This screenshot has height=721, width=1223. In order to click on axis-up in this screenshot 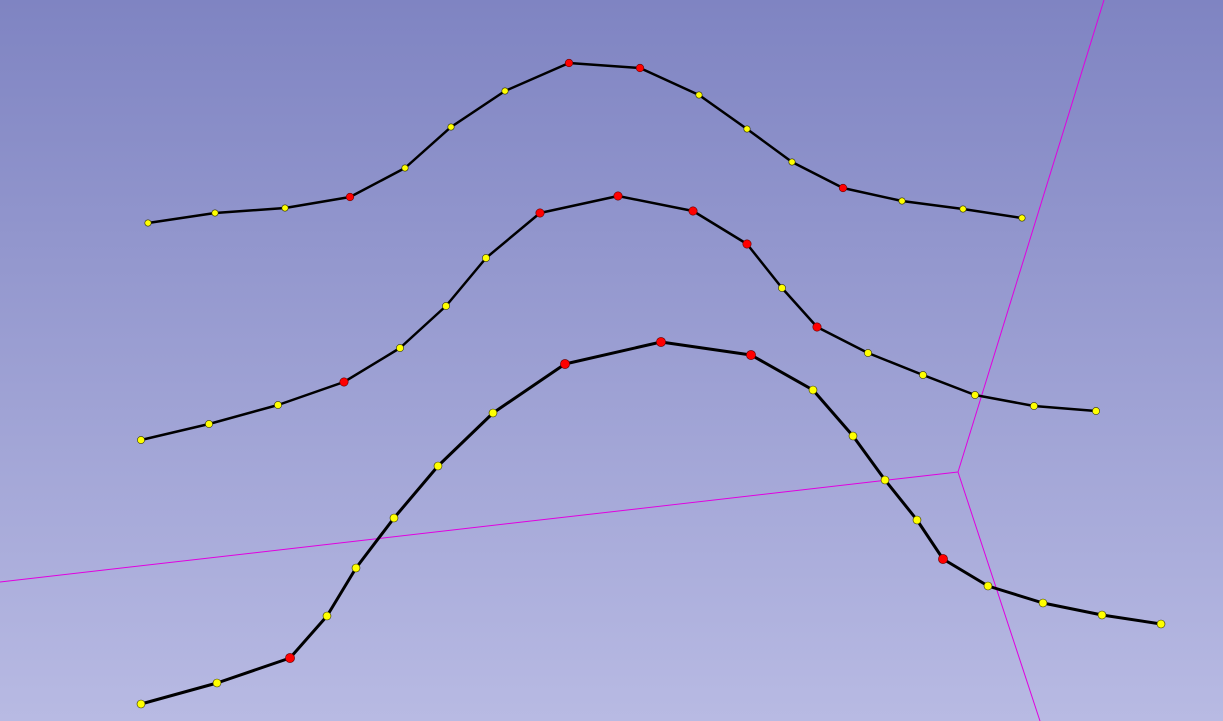, I will do `click(1031, 236)`.